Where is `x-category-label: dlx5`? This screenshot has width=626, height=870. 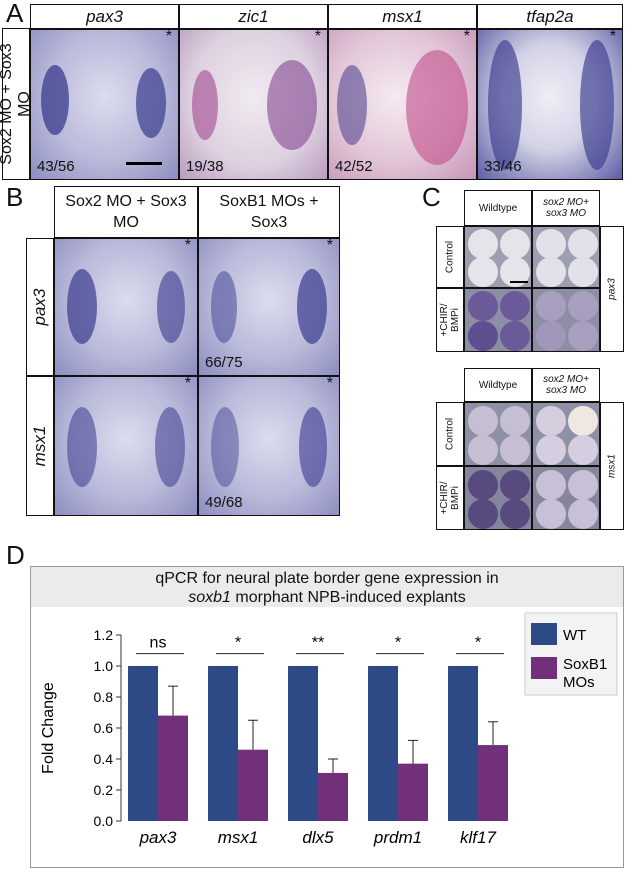
x-category-label: dlx5 is located at coordinates (318, 837).